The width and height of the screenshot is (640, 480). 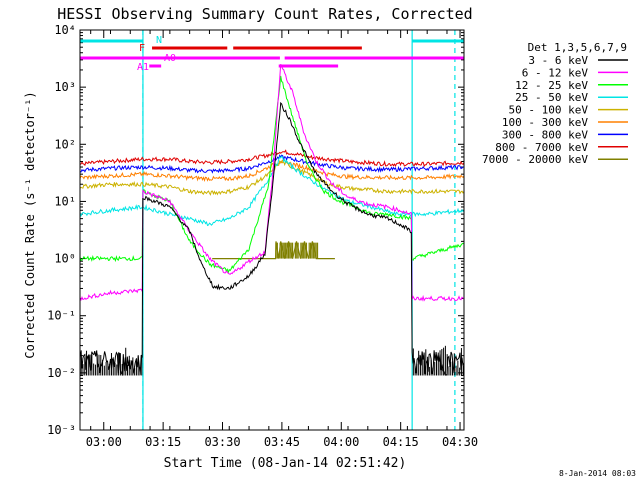 I want to click on y-tick-label: 10⁻³, so click(x=61, y=430).